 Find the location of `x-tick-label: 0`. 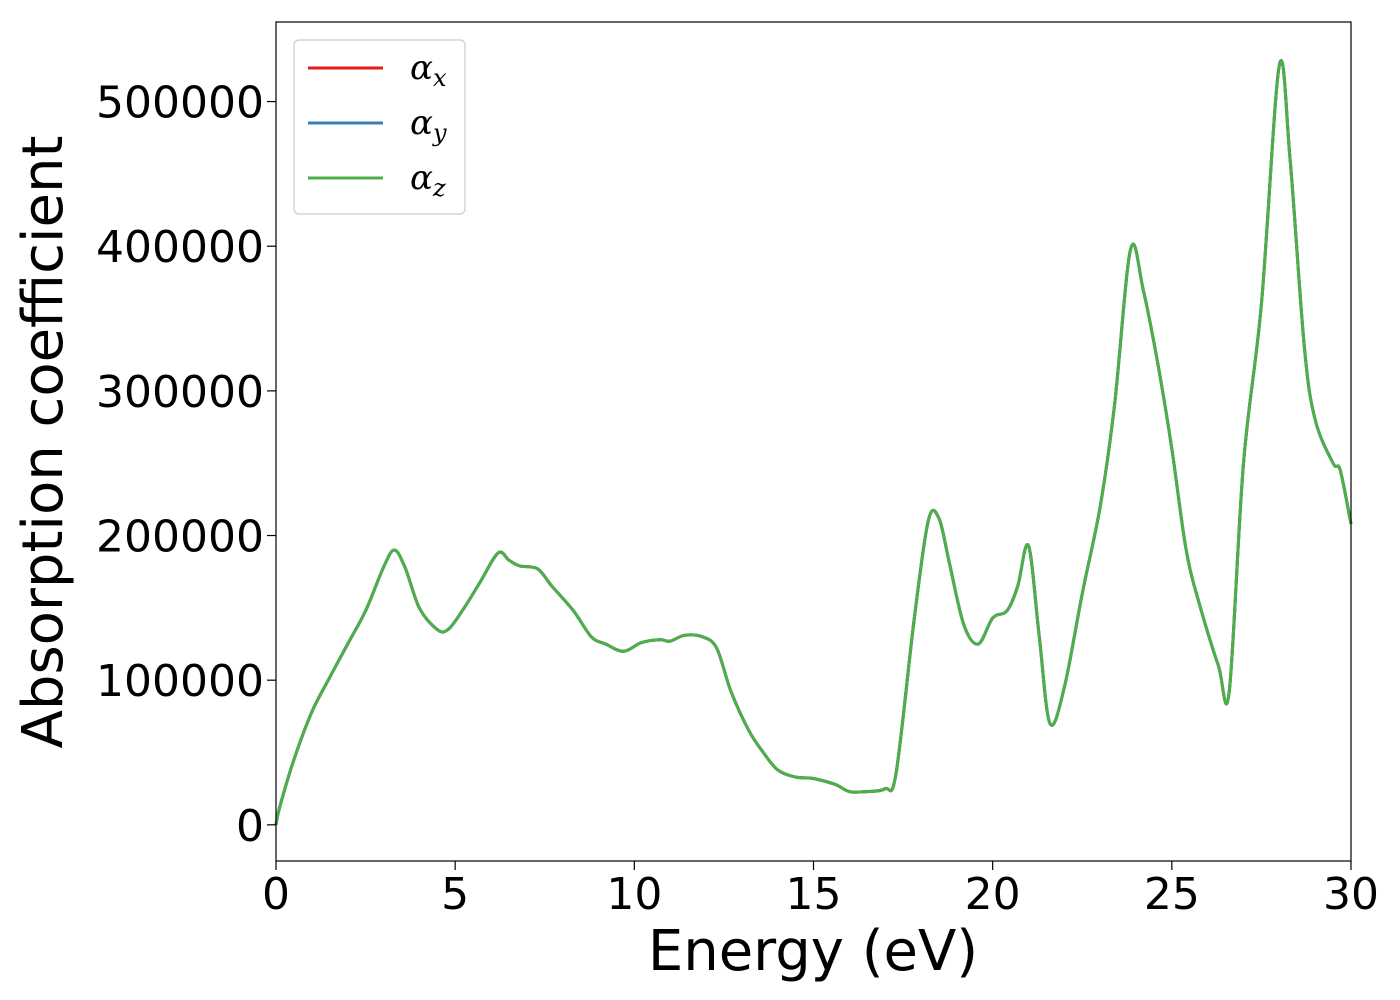

x-tick-label: 0 is located at coordinates (276, 894).